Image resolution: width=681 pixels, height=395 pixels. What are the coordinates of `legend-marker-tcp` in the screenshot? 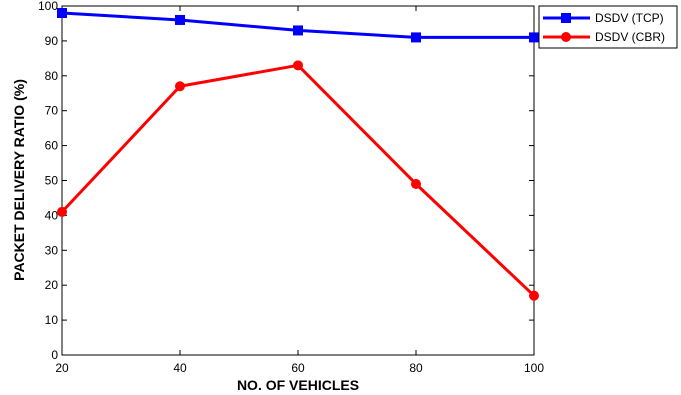 It's located at (566, 18).